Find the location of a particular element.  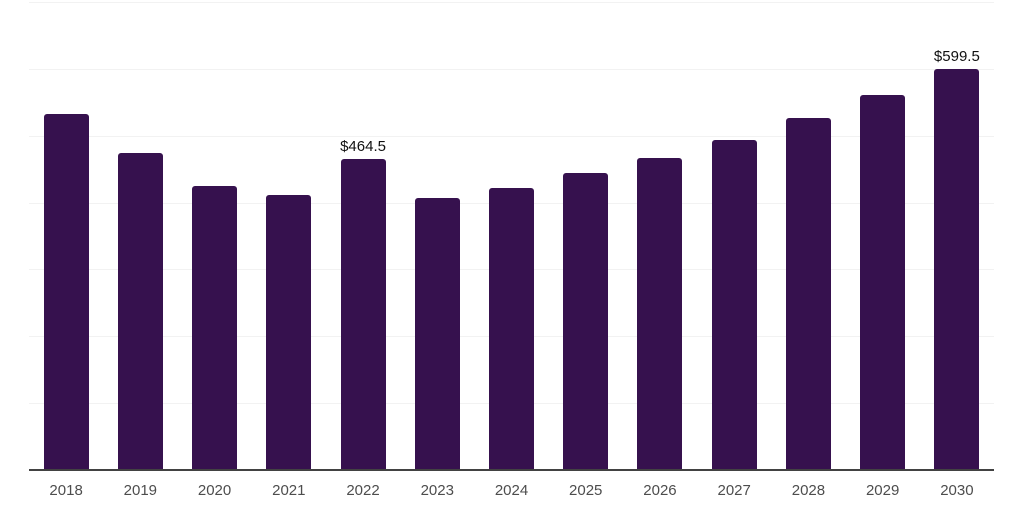

bar-2019 is located at coordinates (140, 311).